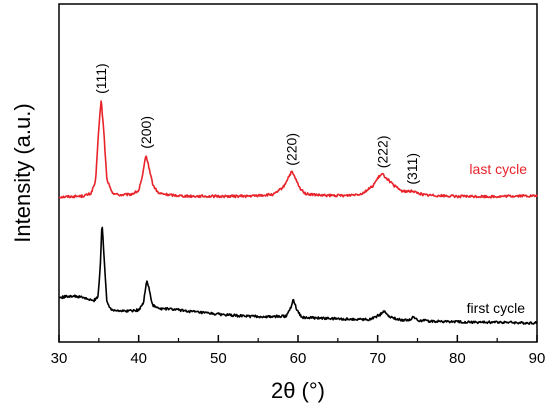 This screenshot has width=550, height=410. I want to click on x-tick-label-60: 60, so click(298, 358).